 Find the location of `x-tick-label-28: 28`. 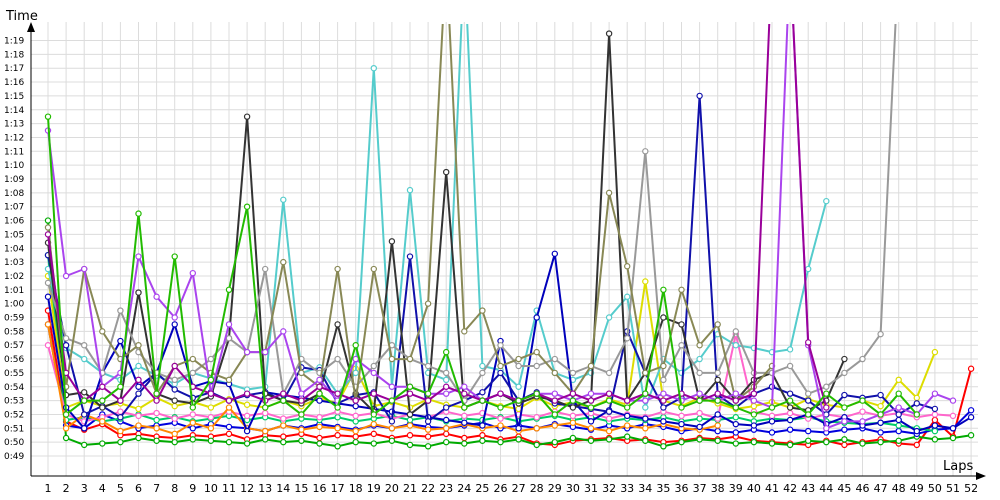

x-tick-label-28: 28 is located at coordinates (537, 488).